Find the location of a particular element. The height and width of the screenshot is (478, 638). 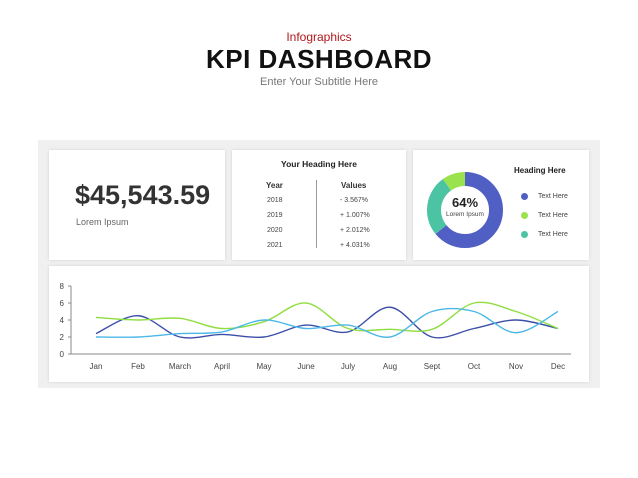

donut-chart is located at coordinates (465, 210).